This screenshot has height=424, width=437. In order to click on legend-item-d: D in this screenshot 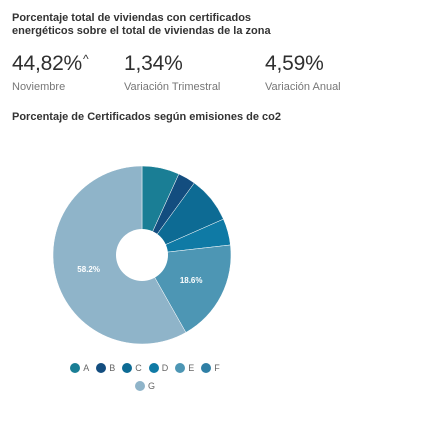, I will do `click(158, 368)`.